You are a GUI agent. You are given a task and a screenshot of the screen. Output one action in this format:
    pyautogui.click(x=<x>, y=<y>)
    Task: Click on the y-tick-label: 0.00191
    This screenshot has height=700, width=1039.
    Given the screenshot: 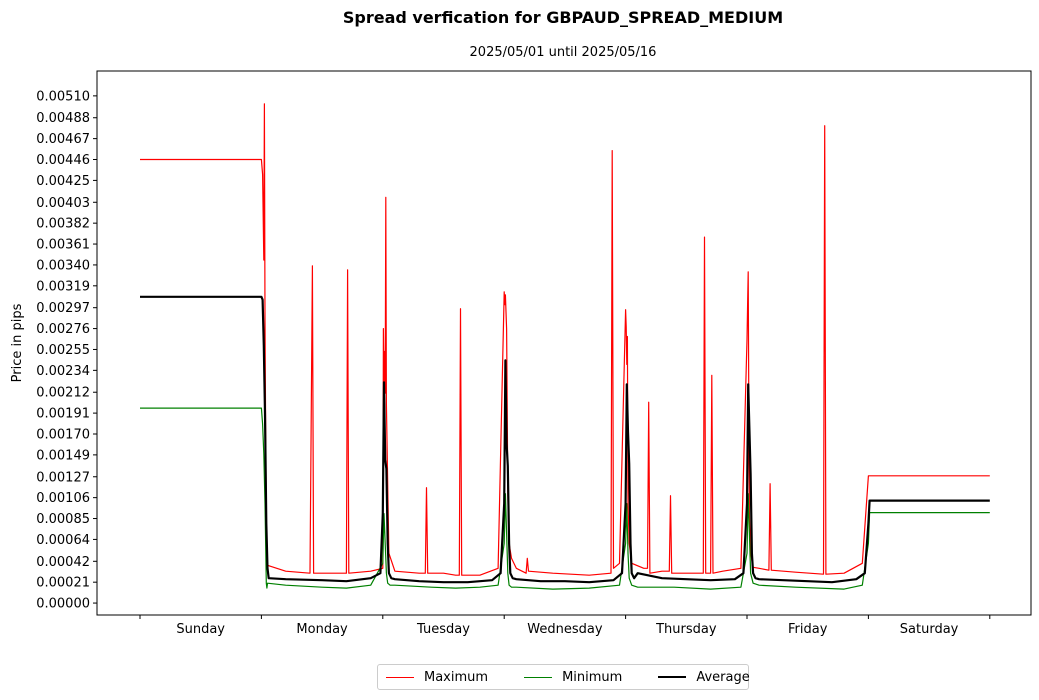 What is the action you would take?
    pyautogui.click(x=63, y=414)
    